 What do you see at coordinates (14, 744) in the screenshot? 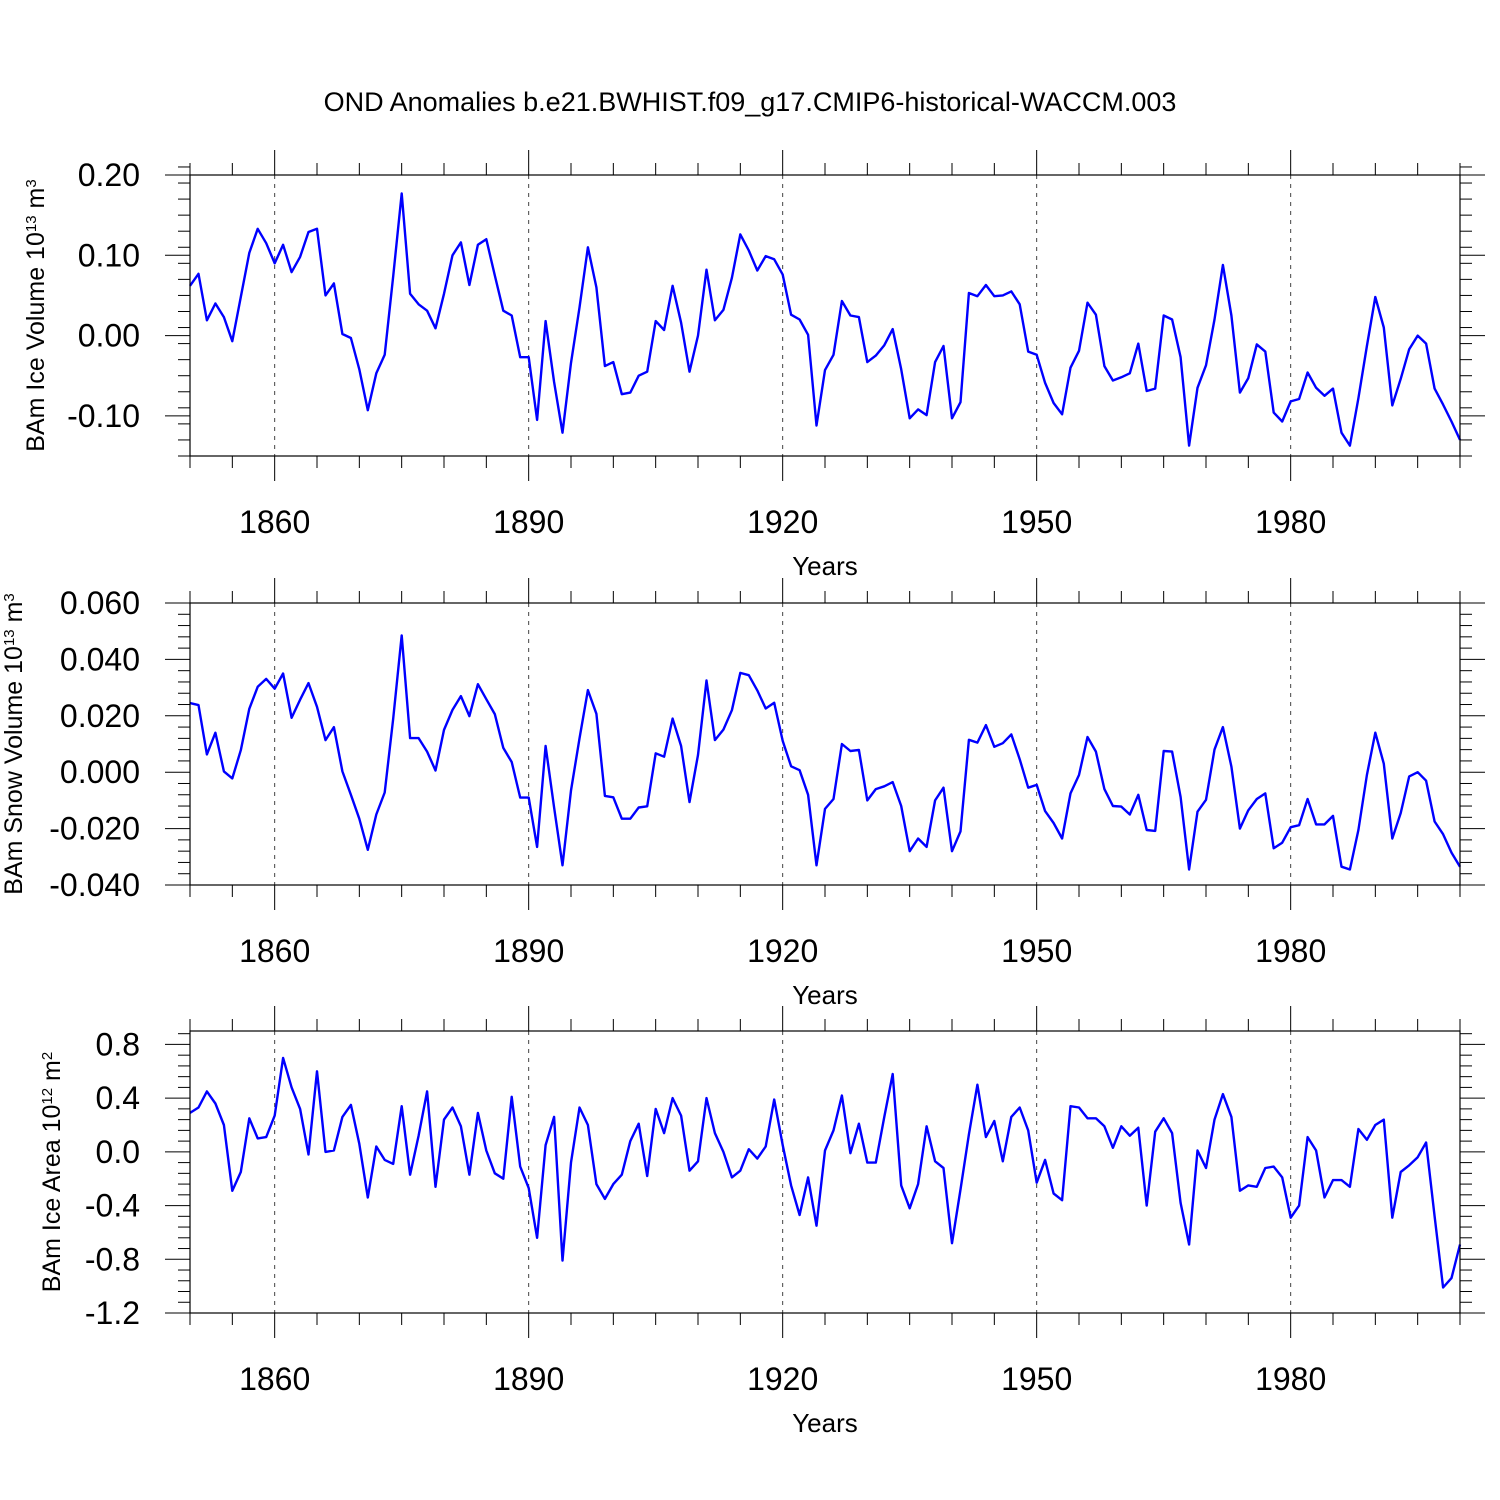
I see `y-axis-label: BAm Snow Volume 1013 m3` at bounding box center [14, 744].